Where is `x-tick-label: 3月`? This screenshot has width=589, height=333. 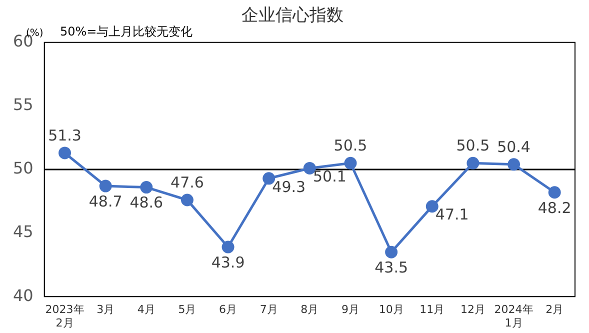
x-tick-label: 3月 is located at coordinates (105, 309).